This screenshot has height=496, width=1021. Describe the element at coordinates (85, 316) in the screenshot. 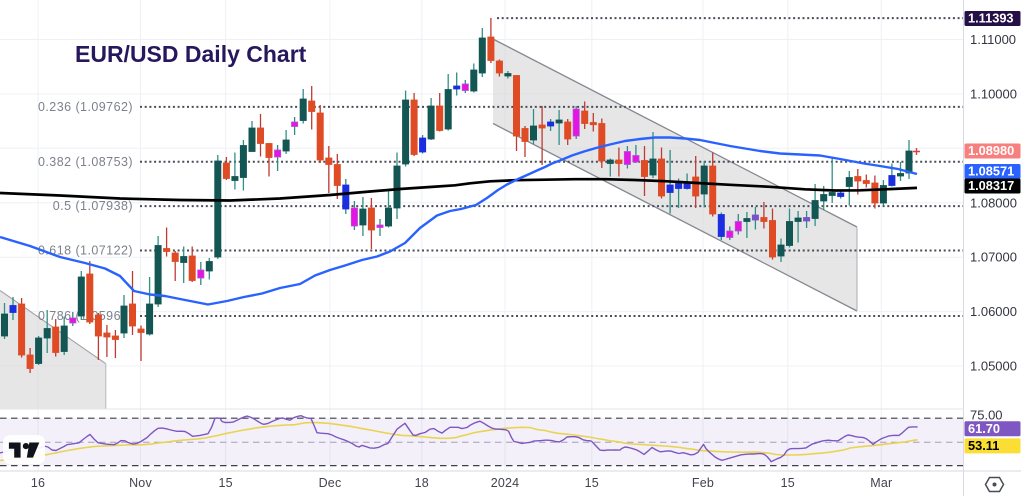

I see `svg-text: 0.786 (1.05961)` at that location.